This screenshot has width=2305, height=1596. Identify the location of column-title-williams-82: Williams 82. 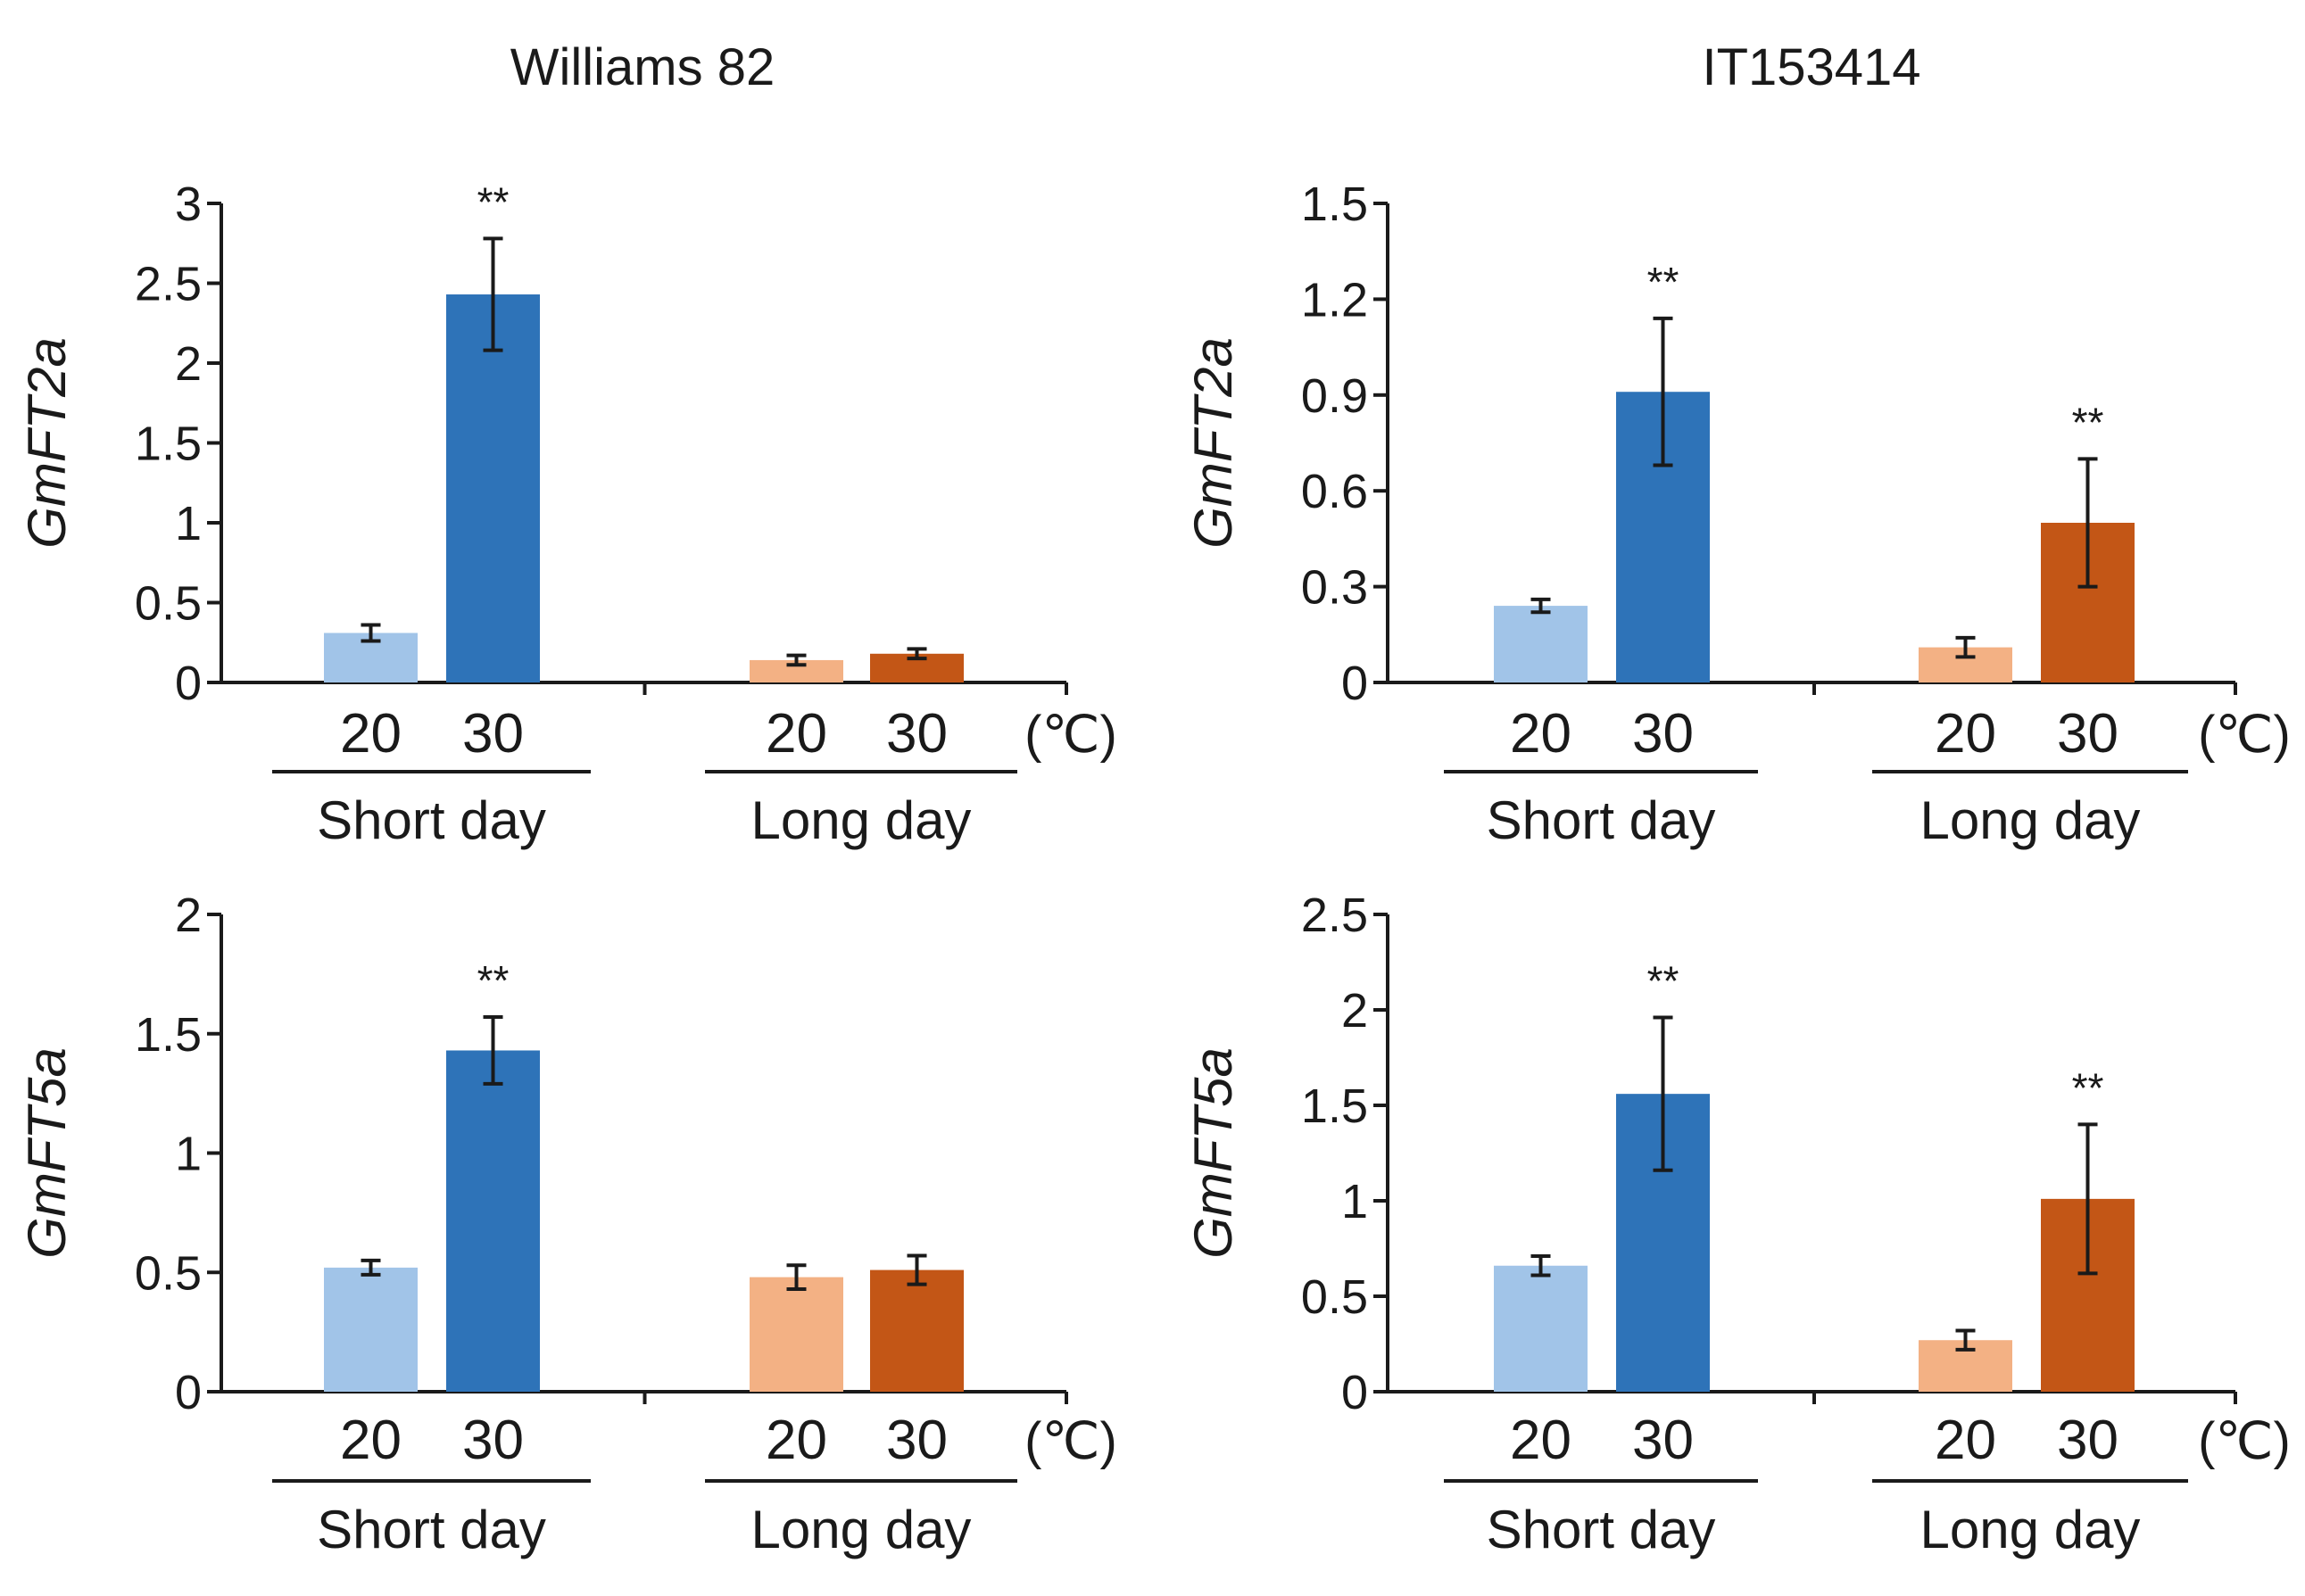
(642, 67).